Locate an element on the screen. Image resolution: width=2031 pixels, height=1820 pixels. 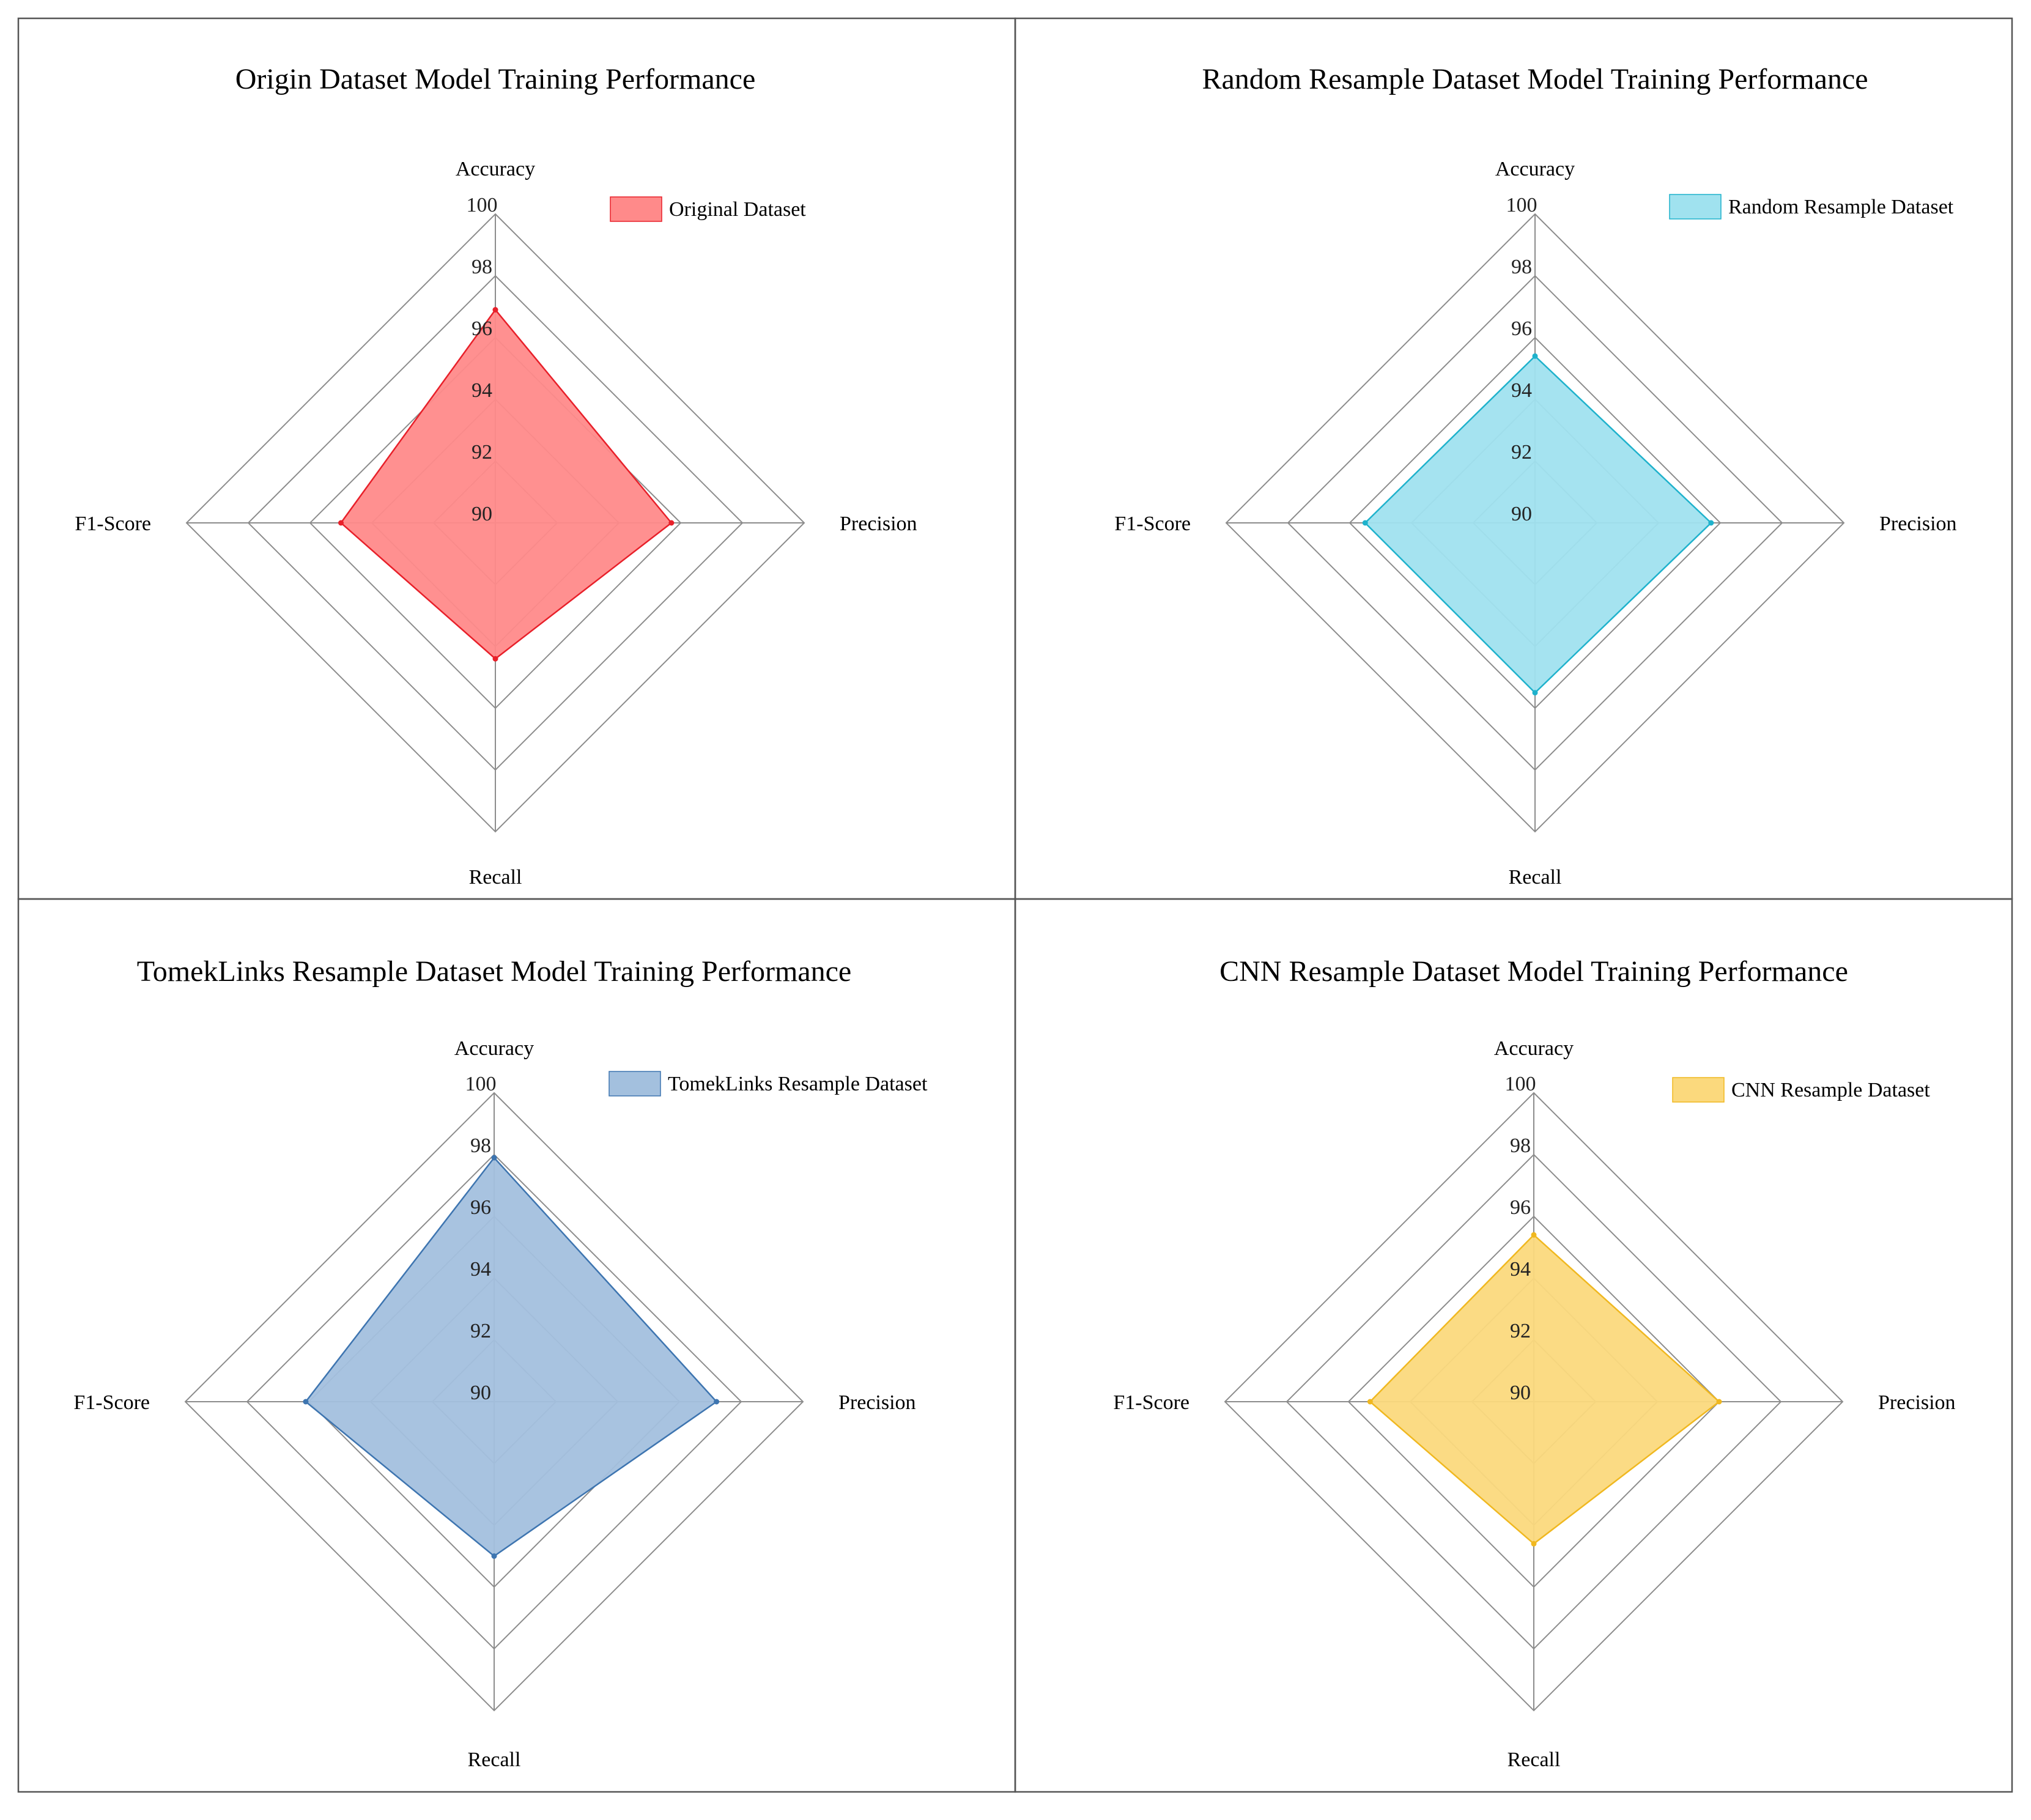
legend-label: CNN Resample Dataset is located at coordinates (1830, 1090).